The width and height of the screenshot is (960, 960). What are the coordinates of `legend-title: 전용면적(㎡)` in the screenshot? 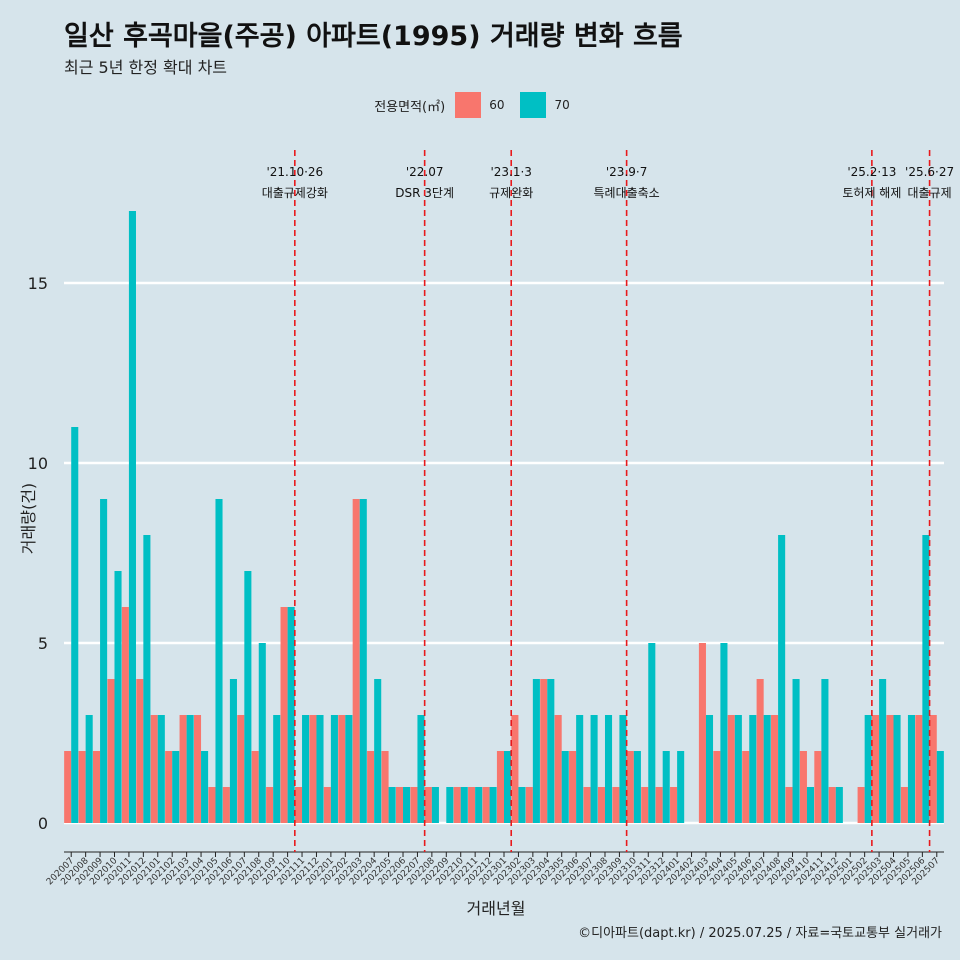 It's located at (410, 107).